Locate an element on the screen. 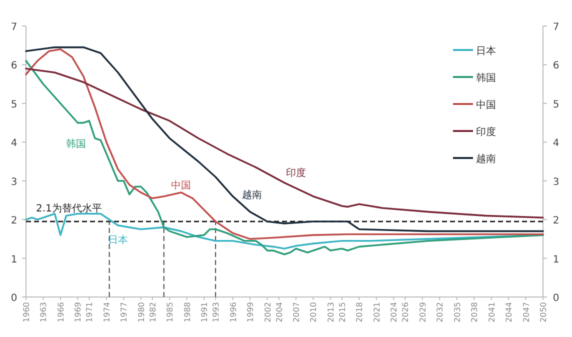 The width and height of the screenshot is (572, 337). x-tick-label: 1988 is located at coordinates (187, 312).